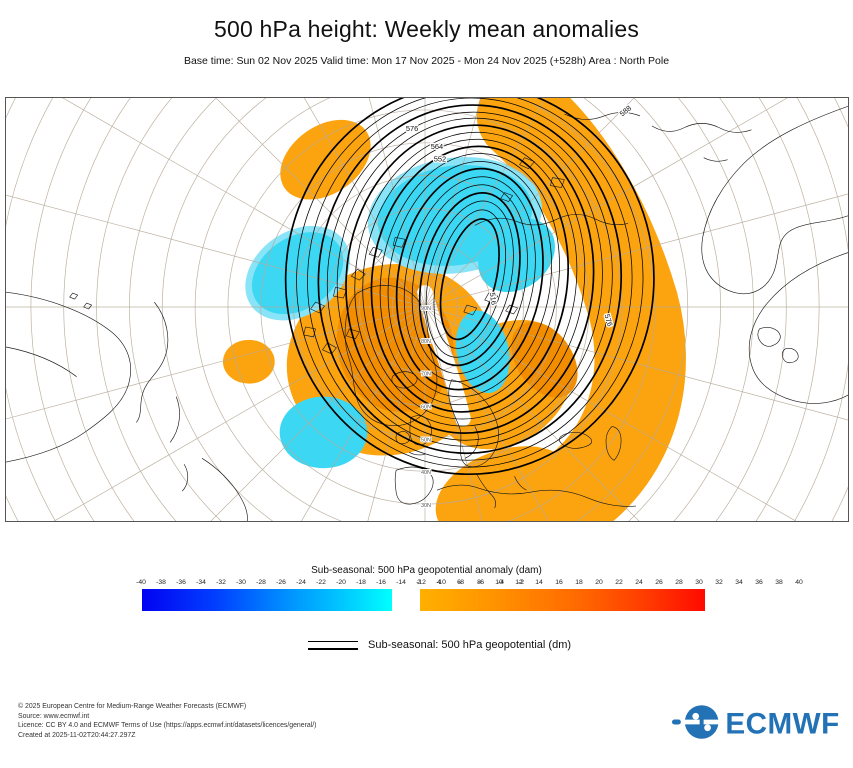 This screenshot has height=768, width=853. I want to click on lat-label-90n: 90N, so click(426, 309).